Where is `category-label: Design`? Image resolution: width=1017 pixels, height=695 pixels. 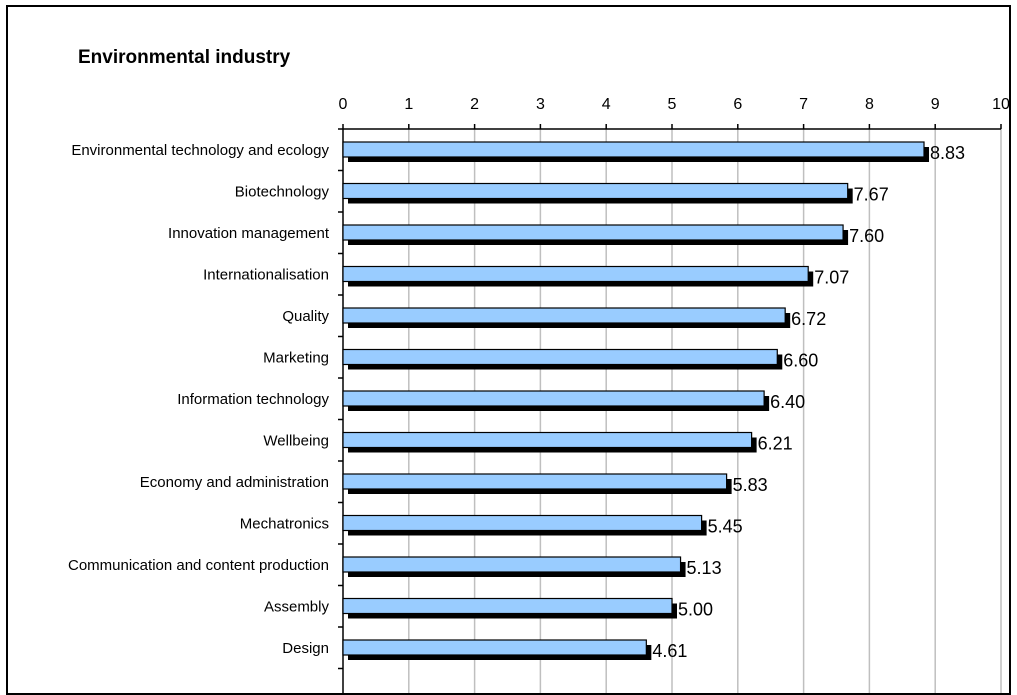 category-label: Design is located at coordinates (305, 648).